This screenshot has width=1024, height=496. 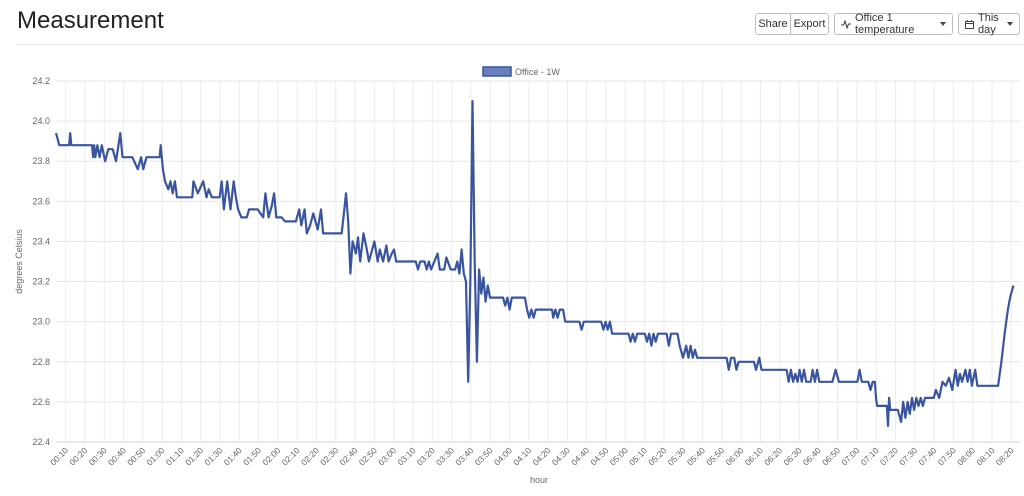 I want to click on page-title: Measurement, so click(x=90, y=20).